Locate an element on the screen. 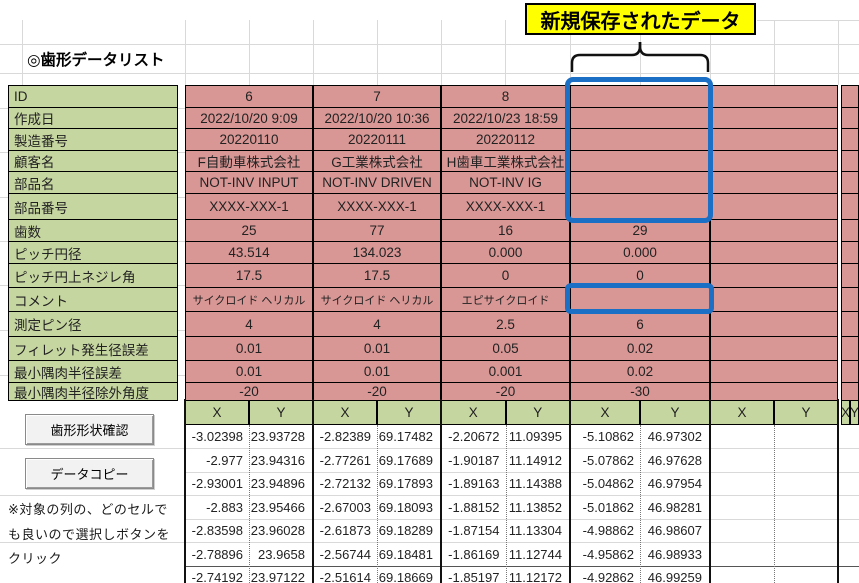 The width and height of the screenshot is (859, 583). coord-x-col2-row3: -1.88152 is located at coordinates (474, 507).